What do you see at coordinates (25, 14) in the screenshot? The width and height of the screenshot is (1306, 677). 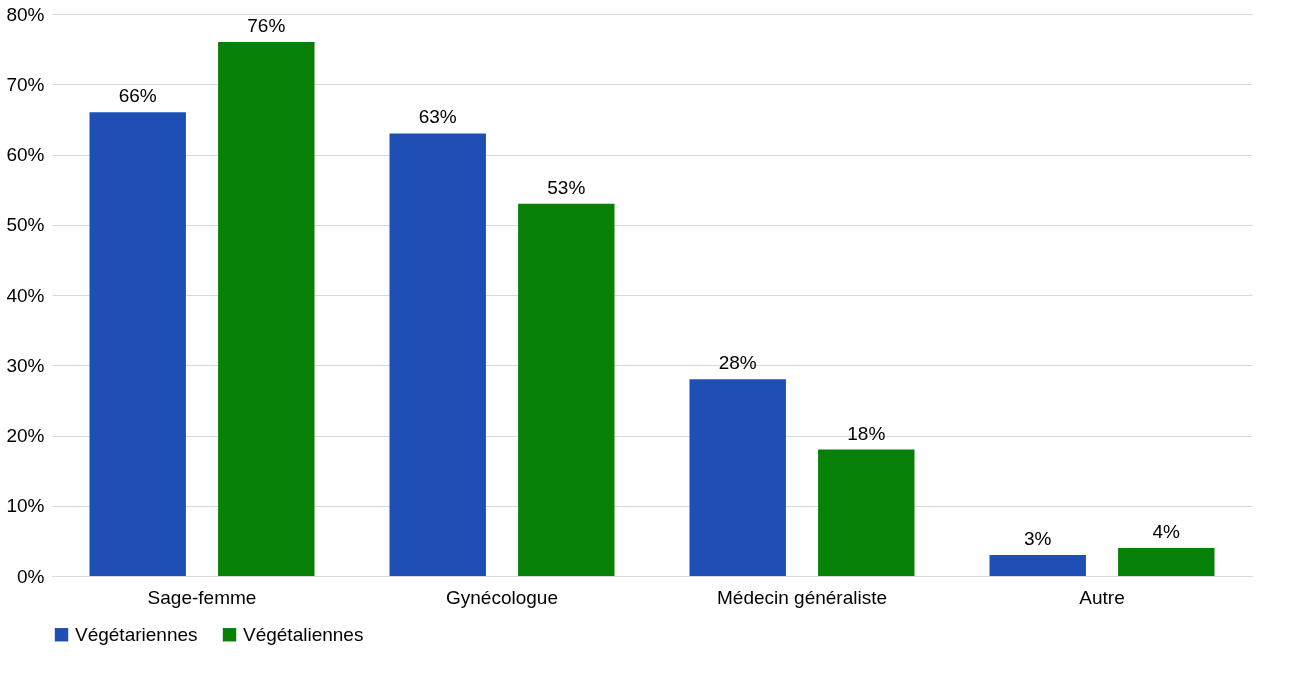 I see `y-tick-label: 80%` at bounding box center [25, 14].